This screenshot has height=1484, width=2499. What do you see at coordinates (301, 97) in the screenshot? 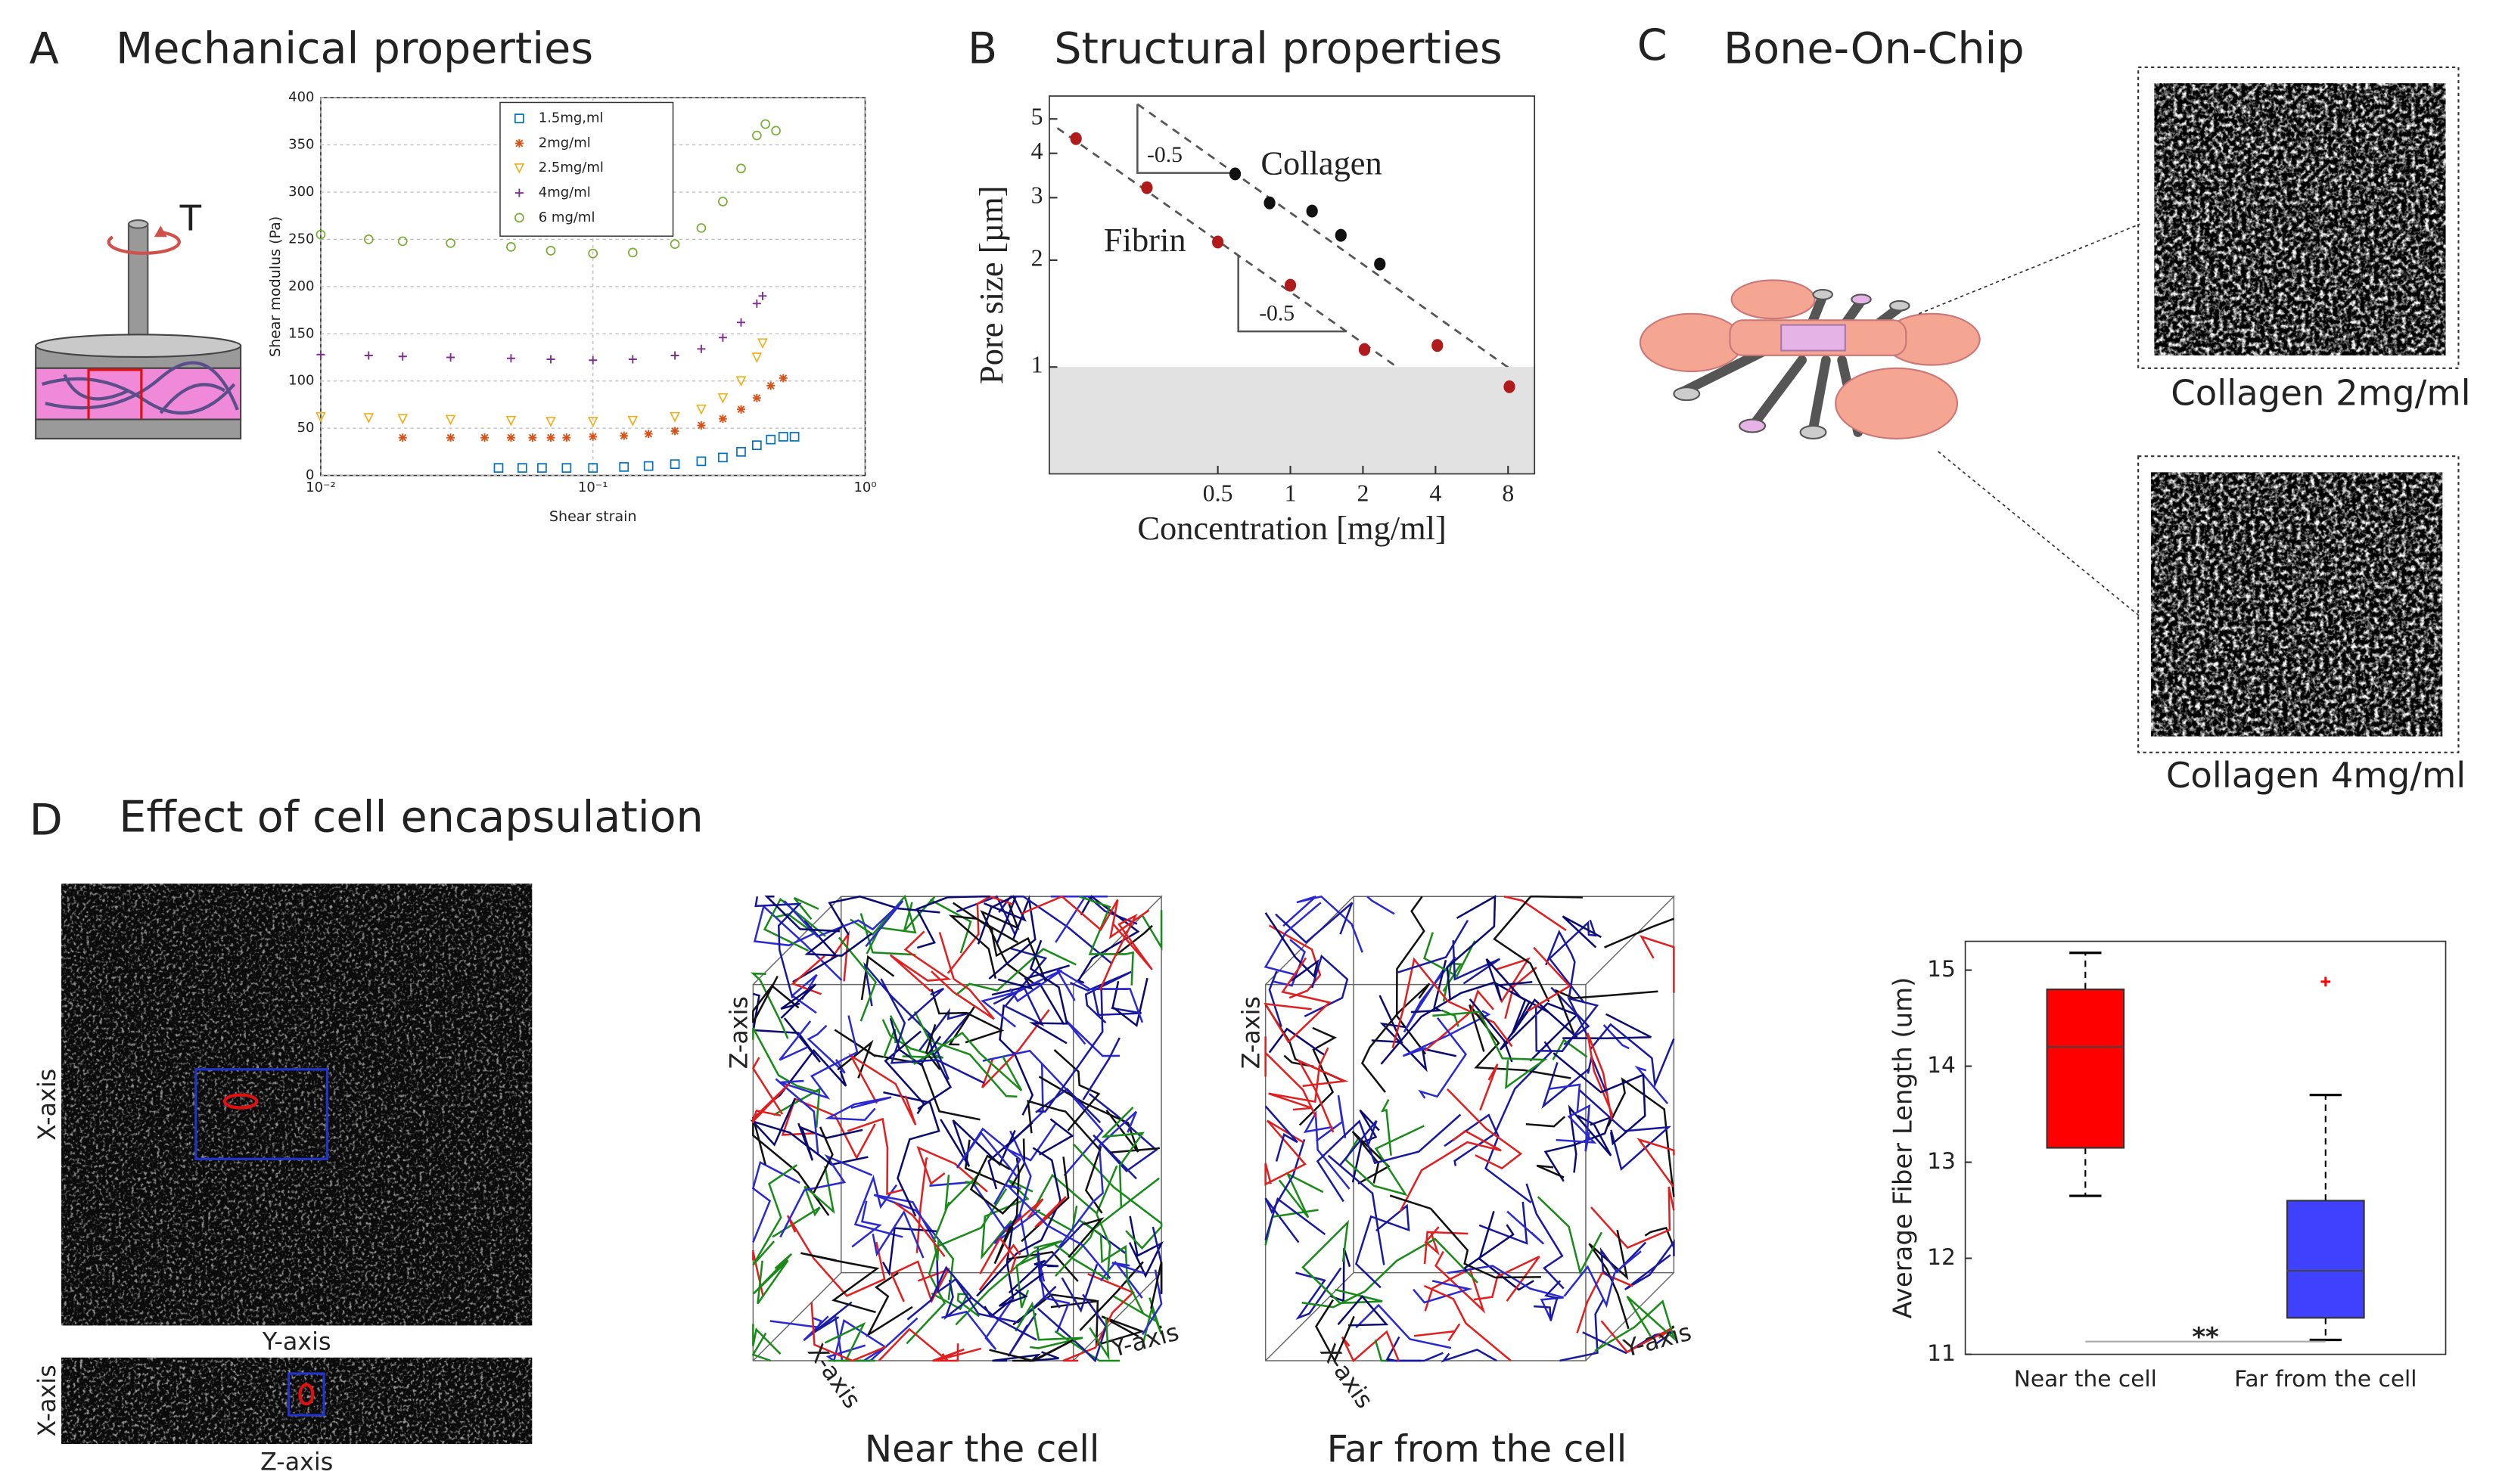
I see `y-tick-label: 400` at bounding box center [301, 97].